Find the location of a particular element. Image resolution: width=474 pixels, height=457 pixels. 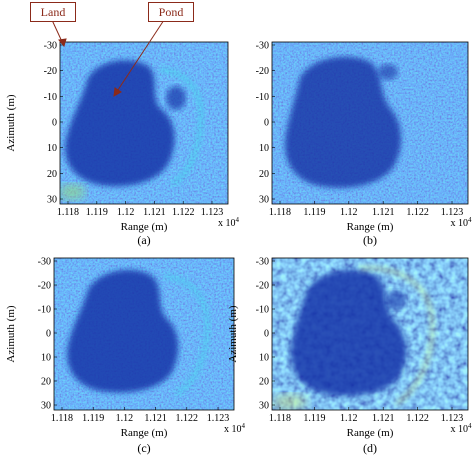

land-callout-label: Land is located at coordinates (53, 12).